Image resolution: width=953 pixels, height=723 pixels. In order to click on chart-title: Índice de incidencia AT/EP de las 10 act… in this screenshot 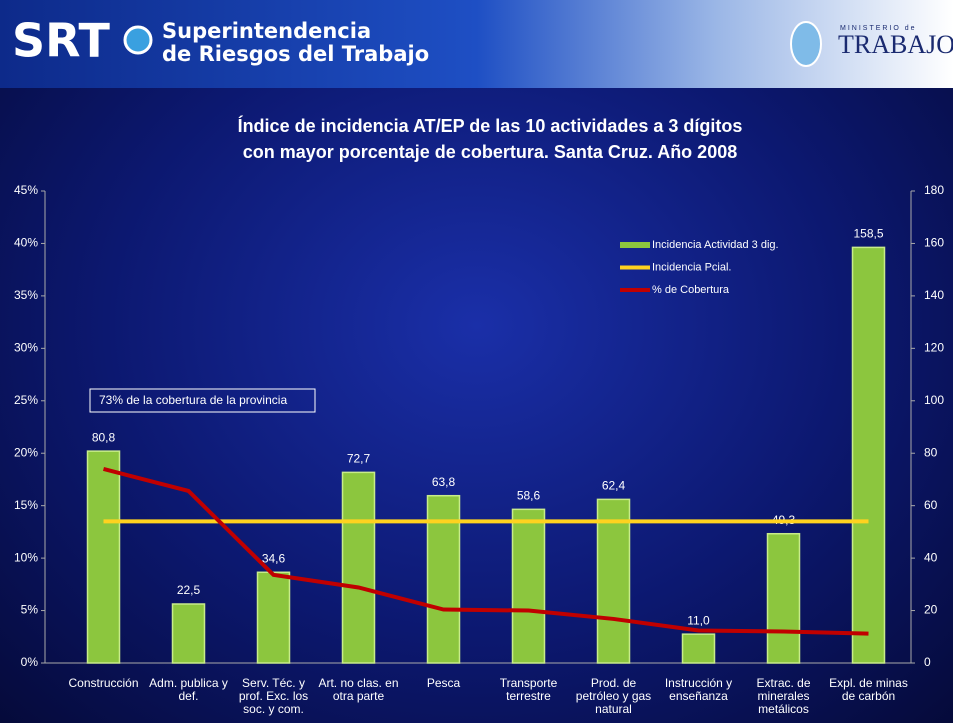, I will do `click(490, 125)`.